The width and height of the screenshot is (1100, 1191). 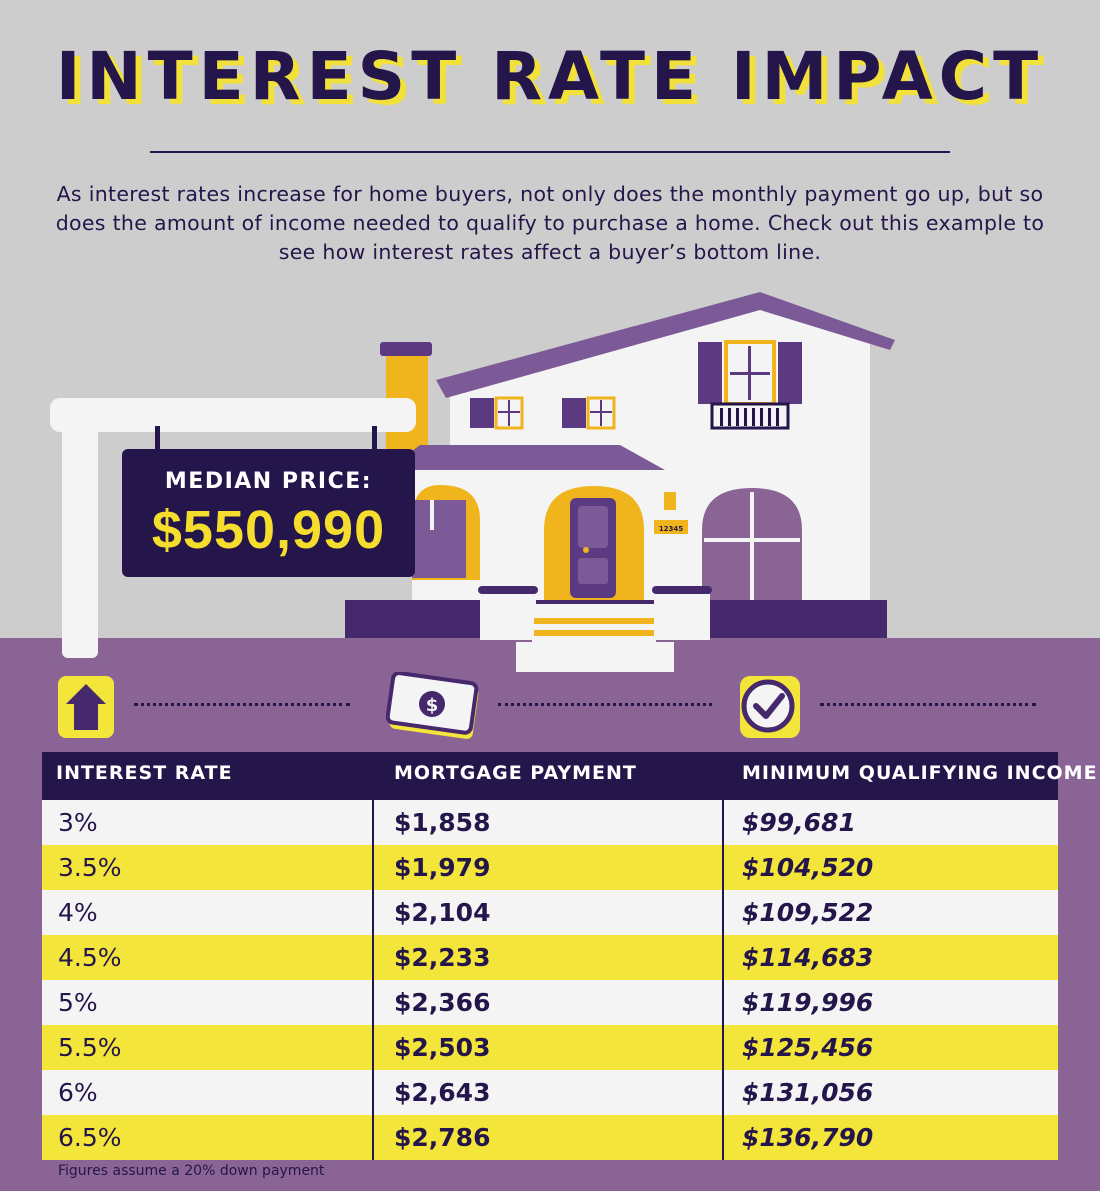 I want to click on median-price-label: MEDIAN PRICE:, so click(x=268, y=481).